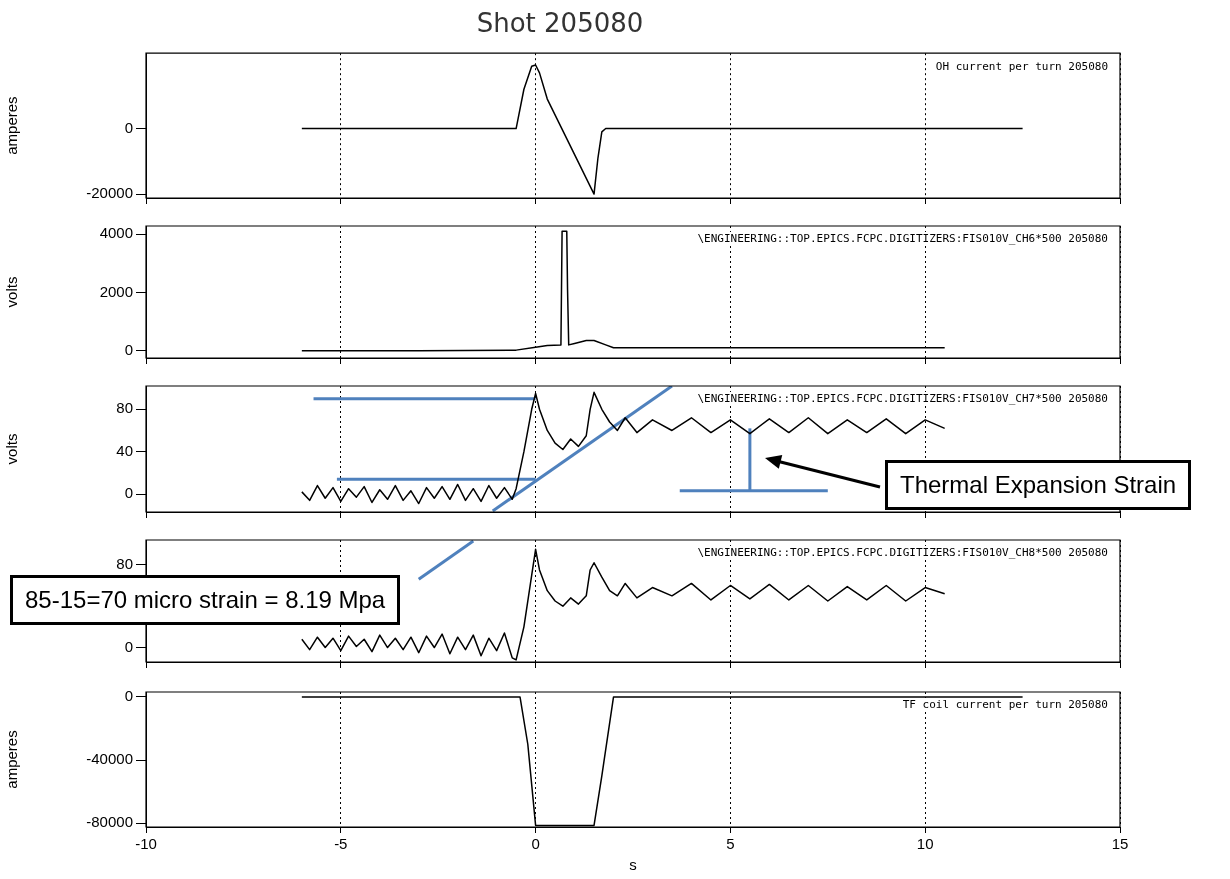 The width and height of the screenshot is (1230, 879). Describe the element at coordinates (1021, 66) in the screenshot. I see `annotation: OH current per turn 205080` at that location.